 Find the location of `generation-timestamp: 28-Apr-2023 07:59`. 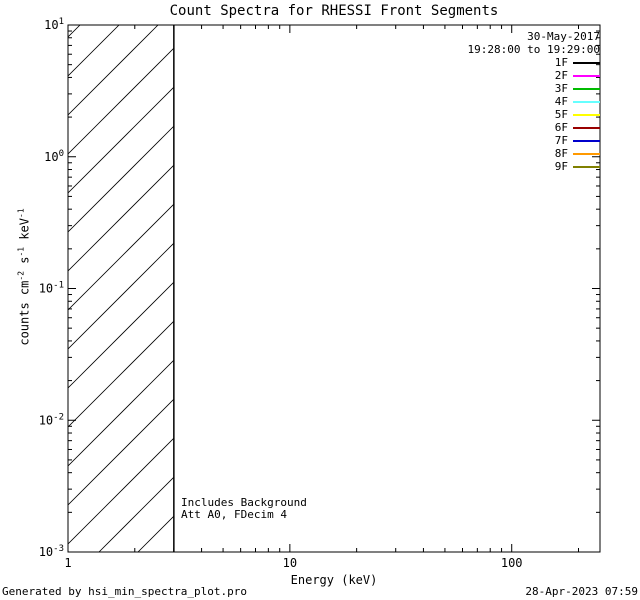

generation-timestamp: 28-Apr-2023 07:59 is located at coordinates (581, 591).